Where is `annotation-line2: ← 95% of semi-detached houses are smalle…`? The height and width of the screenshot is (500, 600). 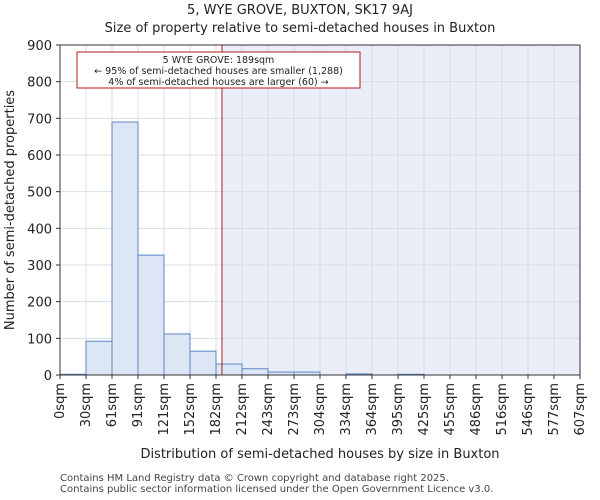
annotation-line2: ← 95% of semi-detached houses are smalle… is located at coordinates (218, 71).